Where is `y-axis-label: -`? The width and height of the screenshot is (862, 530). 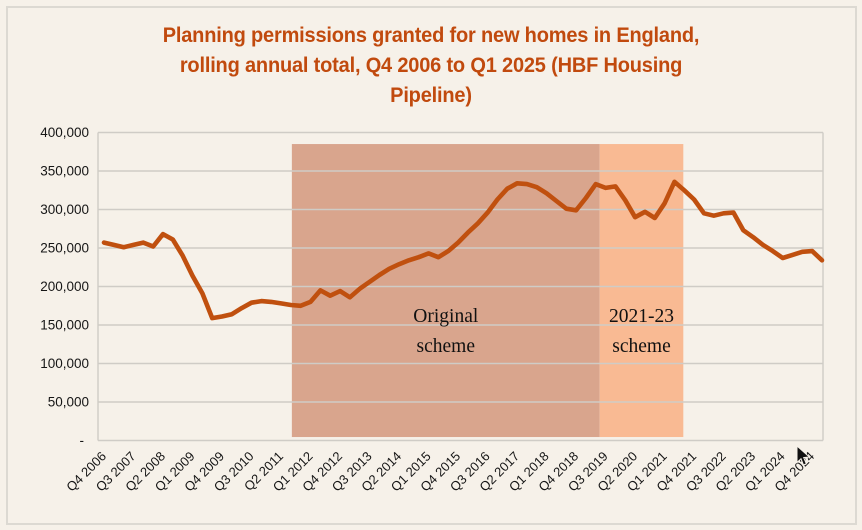 y-axis-label: - is located at coordinates (82, 440).